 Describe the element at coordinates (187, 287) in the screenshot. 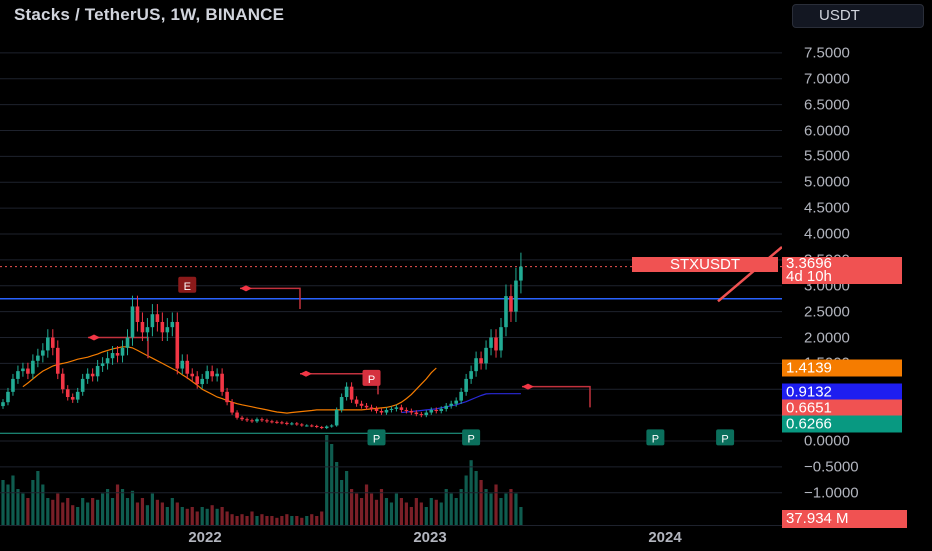

I see `marker-label: E` at that location.